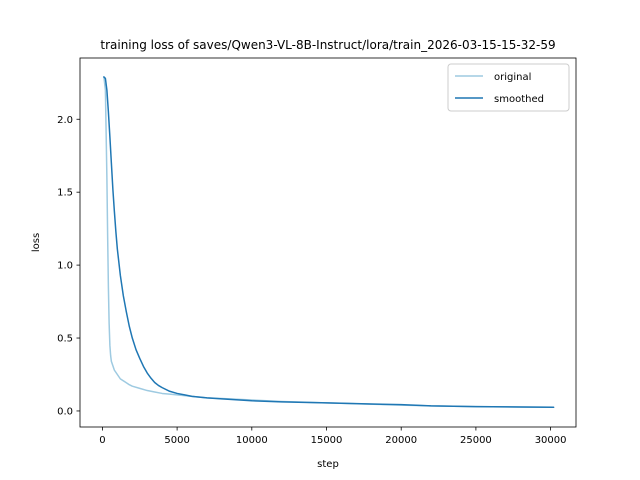  What do you see at coordinates (551, 440) in the screenshot?
I see `x-tick-label: 30000` at bounding box center [551, 440].